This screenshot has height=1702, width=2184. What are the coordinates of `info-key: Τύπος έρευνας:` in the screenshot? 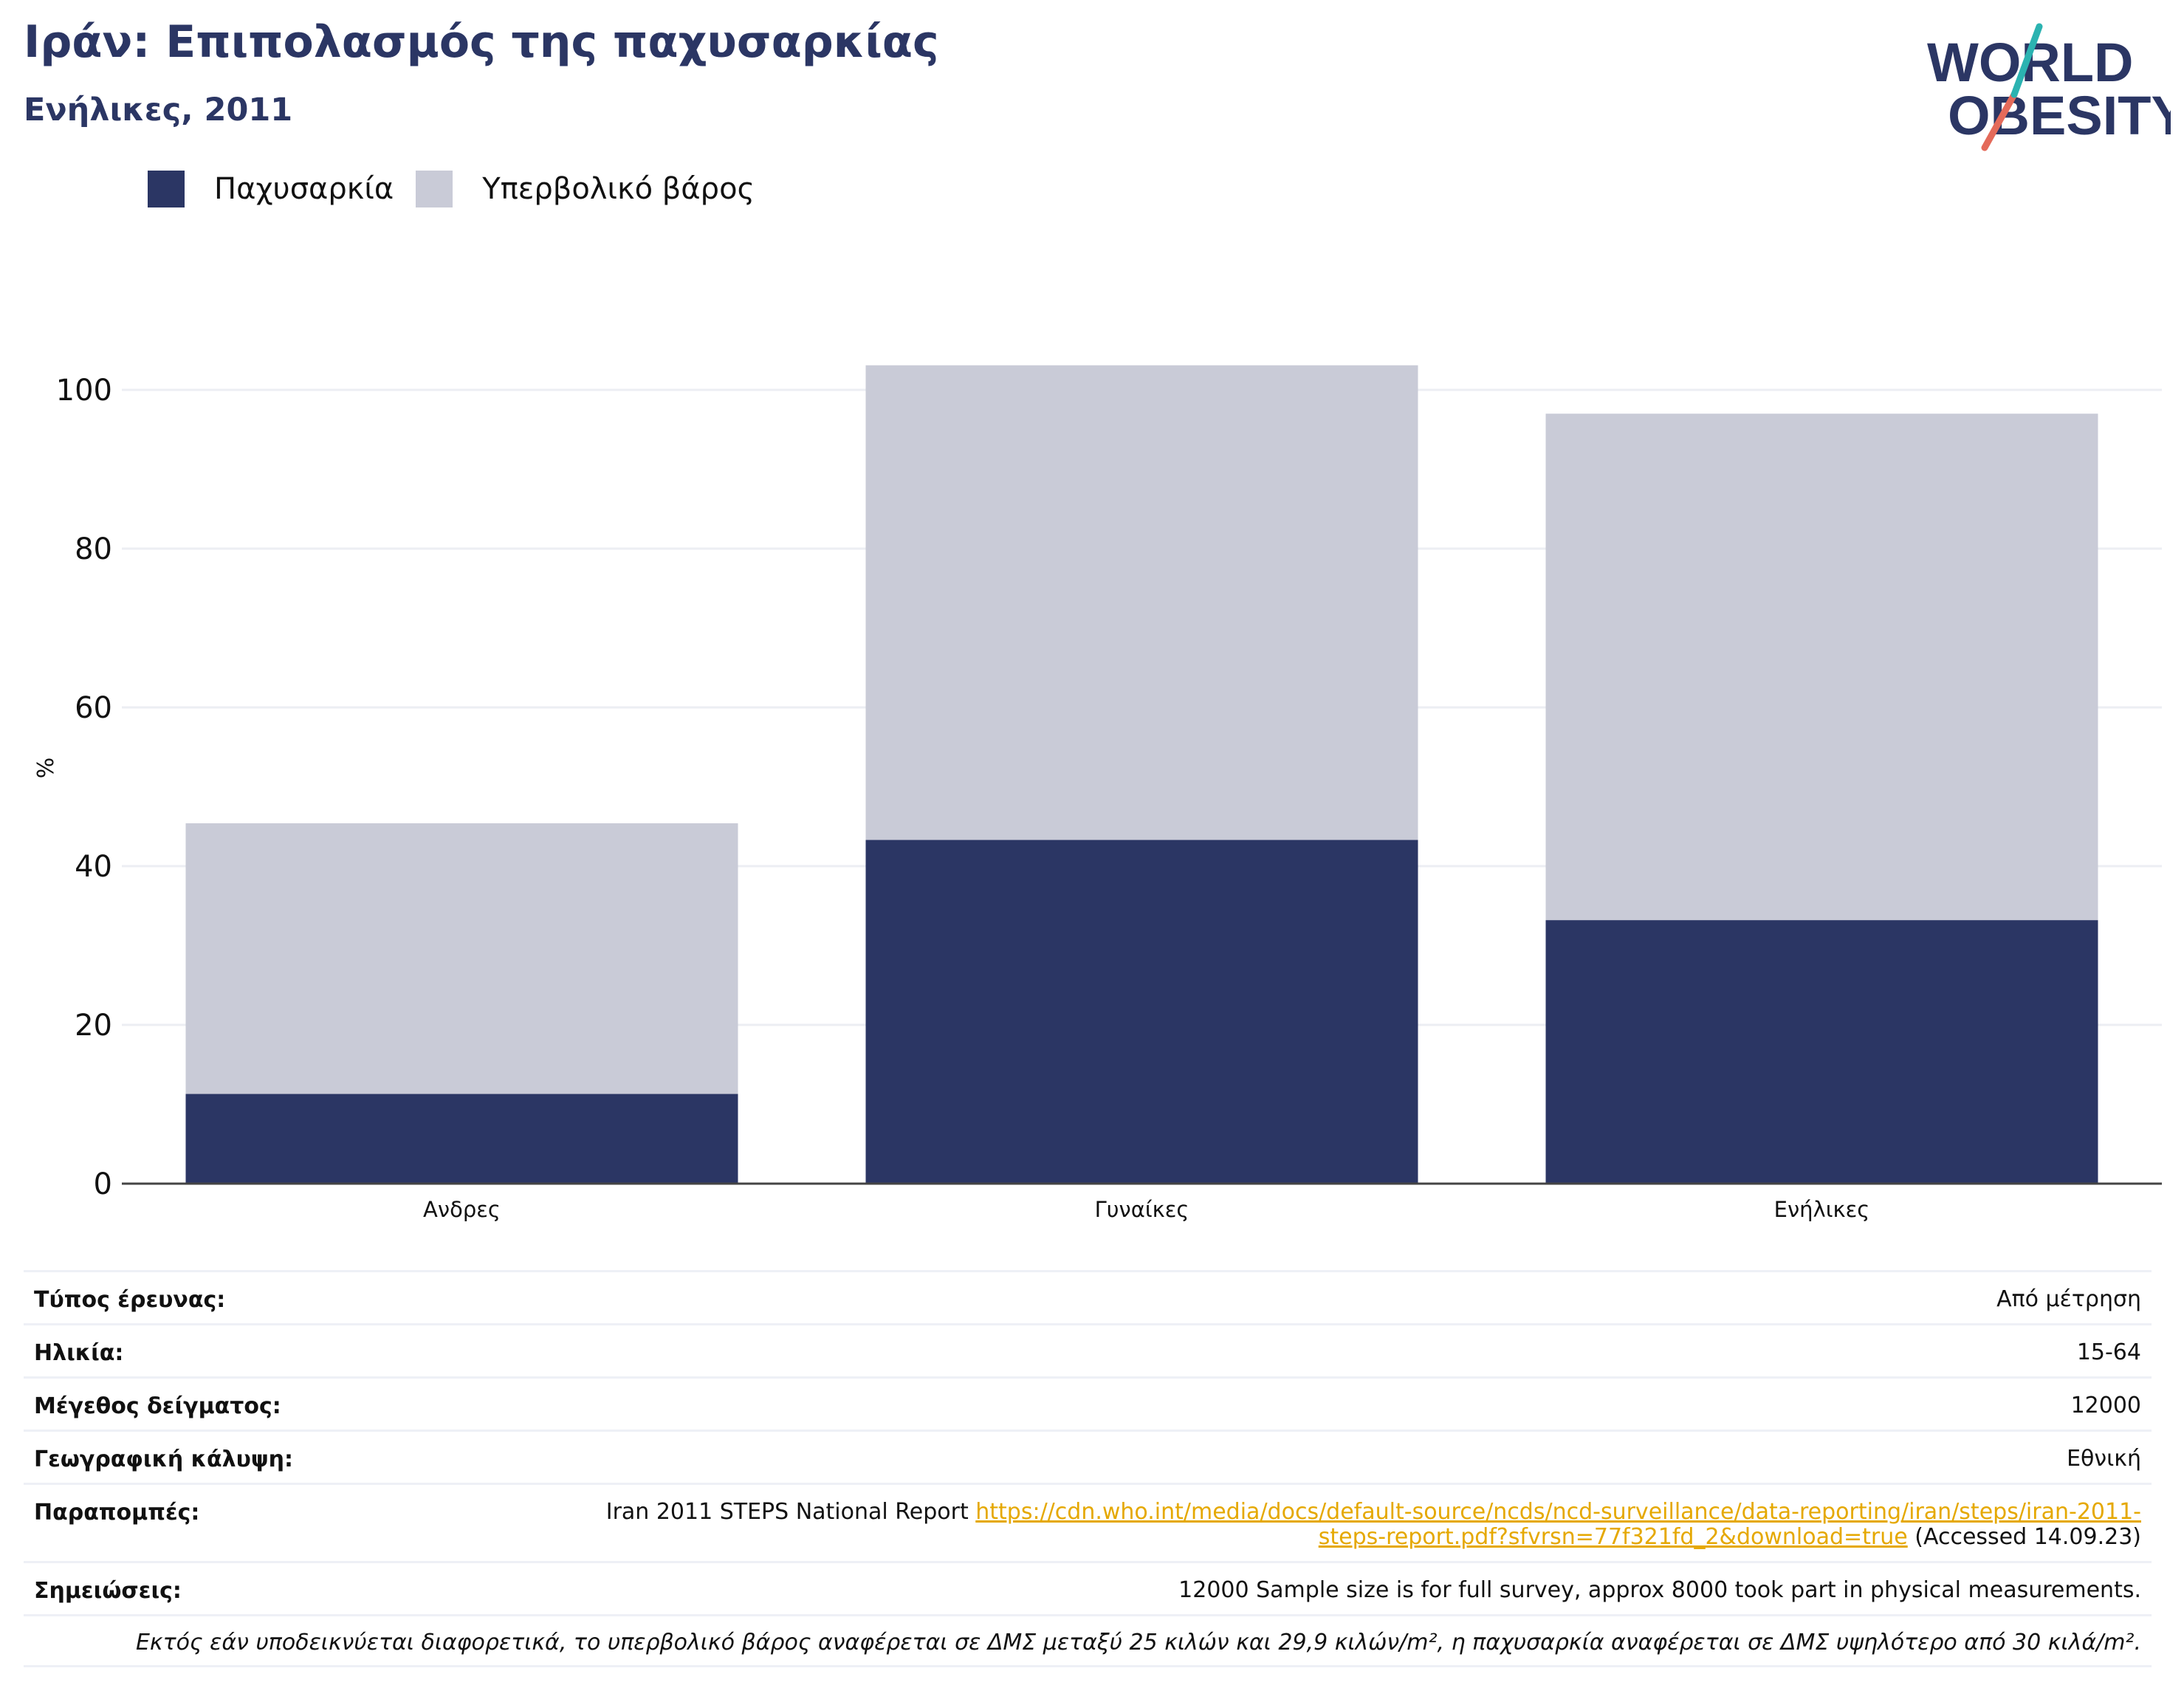 It's located at (130, 1300).